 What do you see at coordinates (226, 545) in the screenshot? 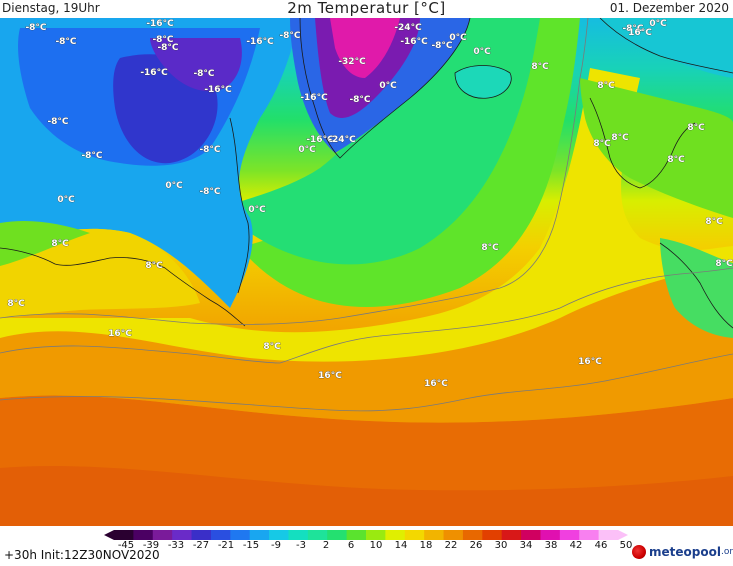
I see `colorbar-tick-label: -21` at bounding box center [226, 545].